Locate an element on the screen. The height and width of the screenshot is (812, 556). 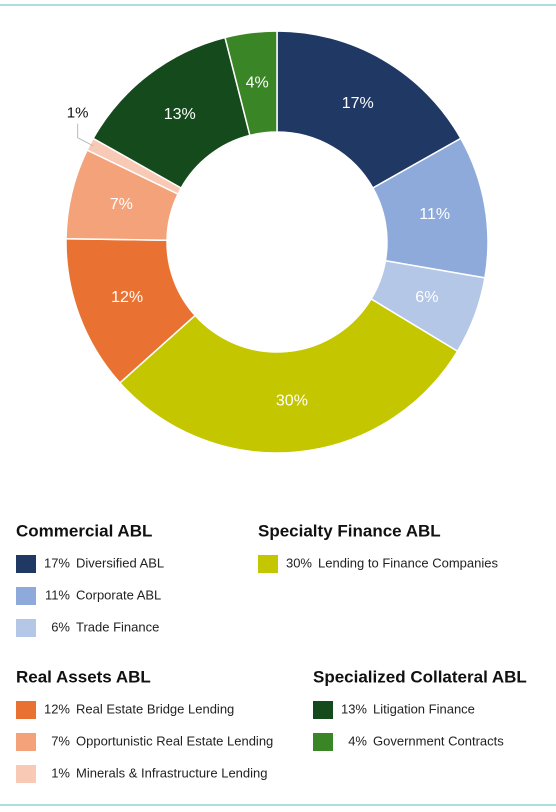
slice-label: 30% is located at coordinates (292, 401).